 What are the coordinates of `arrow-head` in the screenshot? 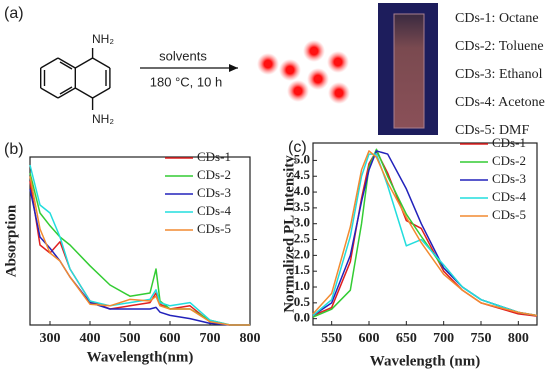 It's located at (233, 68).